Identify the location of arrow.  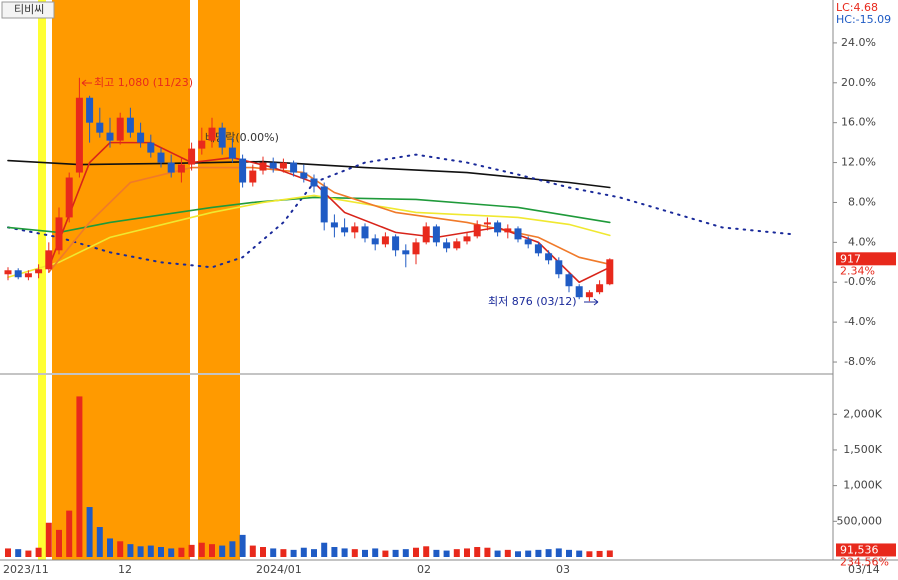
(591, 302).